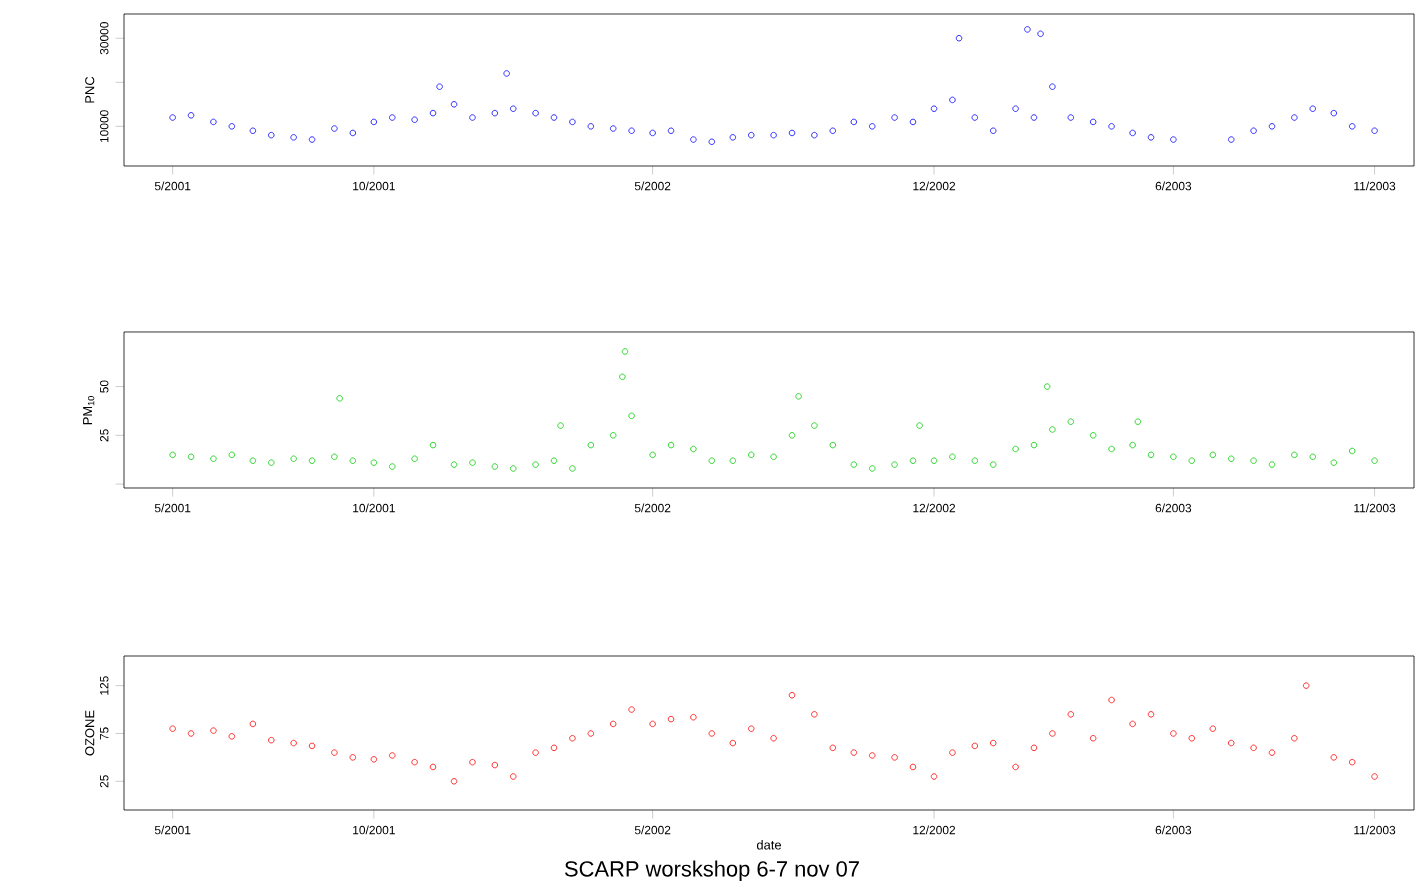 This screenshot has height=886, width=1426. I want to click on text: SCARP worskshop 6-7 nov 07, so click(711, 870).